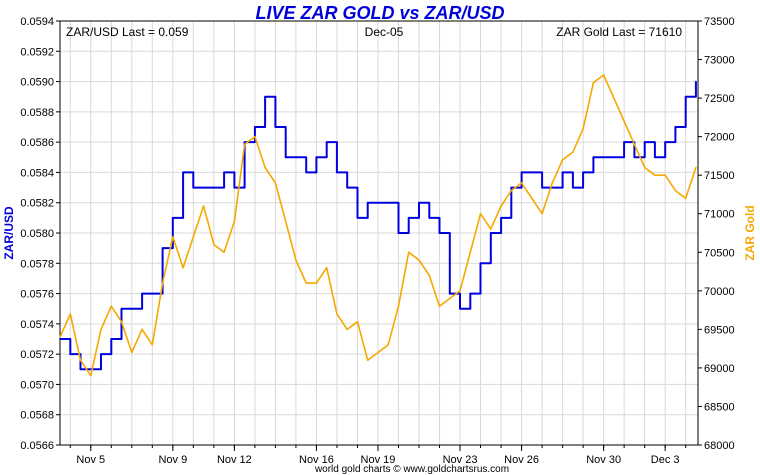  I want to click on left-tick-label: 0.0588, so click(37, 113).